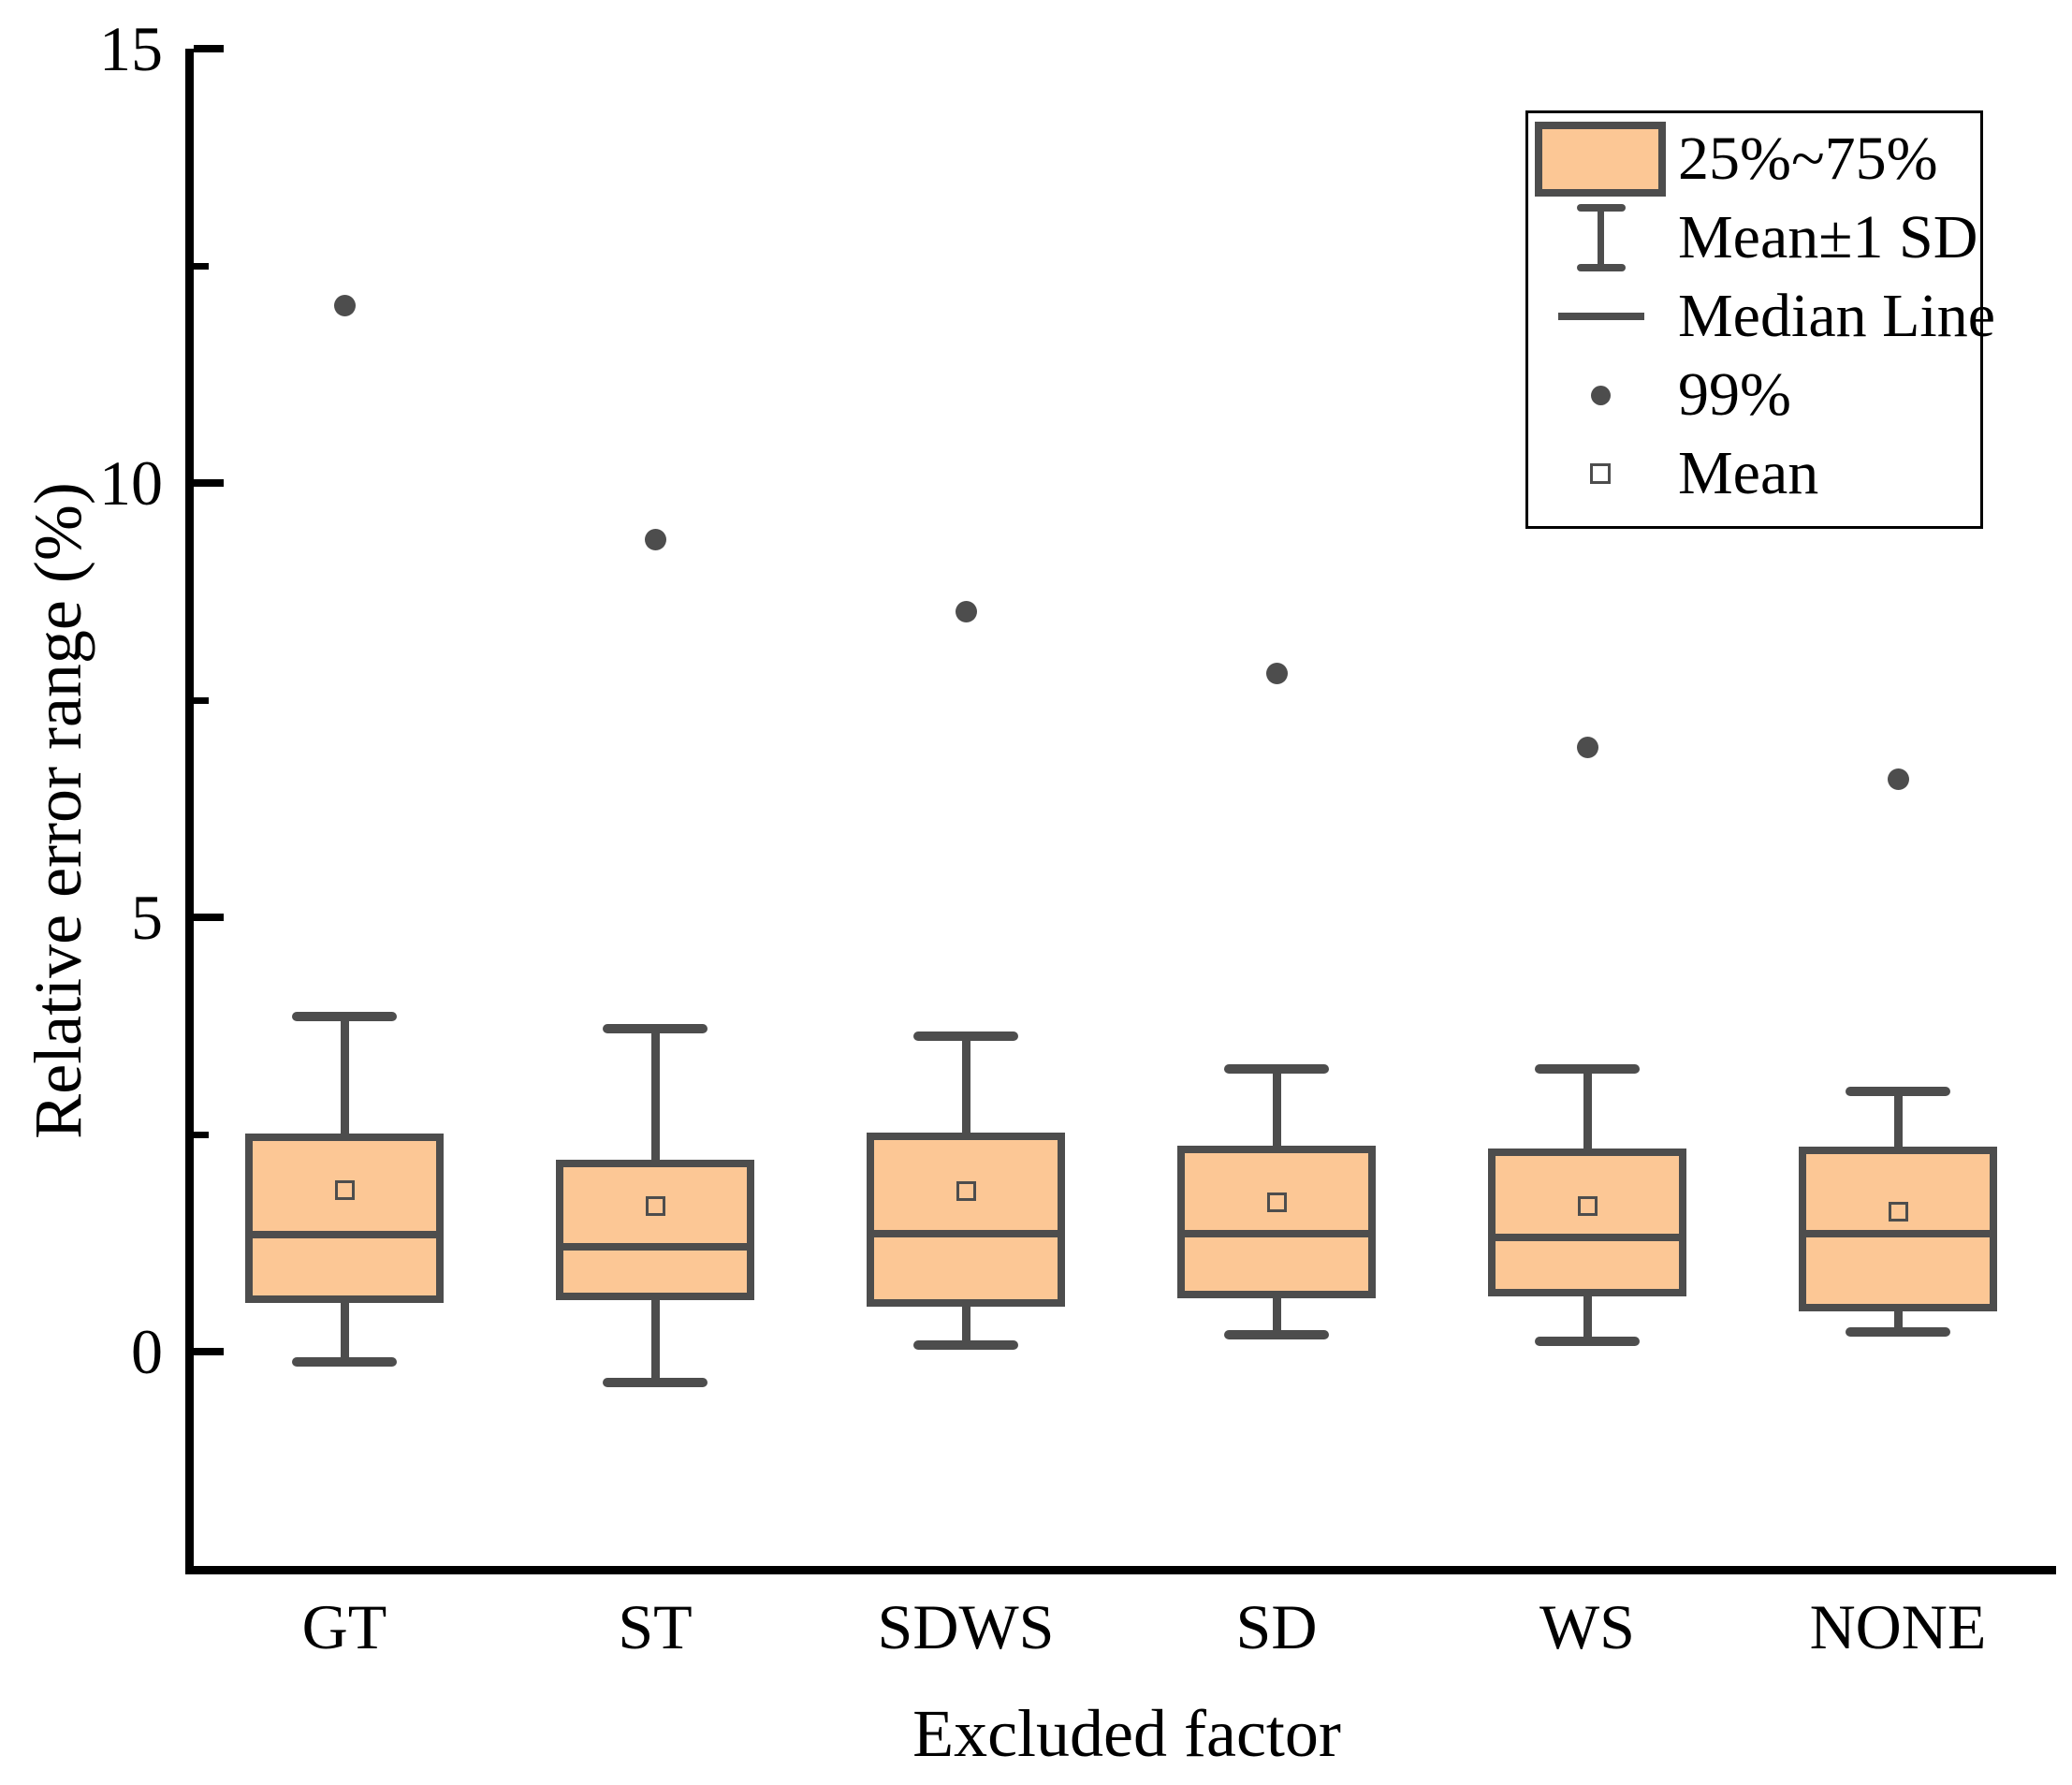 The image size is (2072, 1785). I want to click on x-category-label: SD, so click(1276, 1626).